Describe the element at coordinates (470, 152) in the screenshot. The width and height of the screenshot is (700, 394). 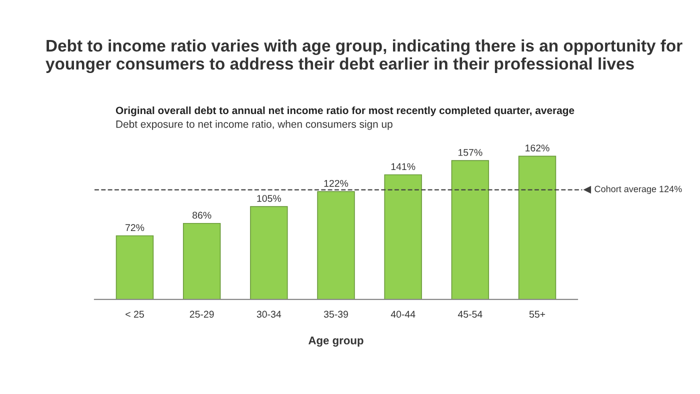
I see `data-label: 157%` at that location.